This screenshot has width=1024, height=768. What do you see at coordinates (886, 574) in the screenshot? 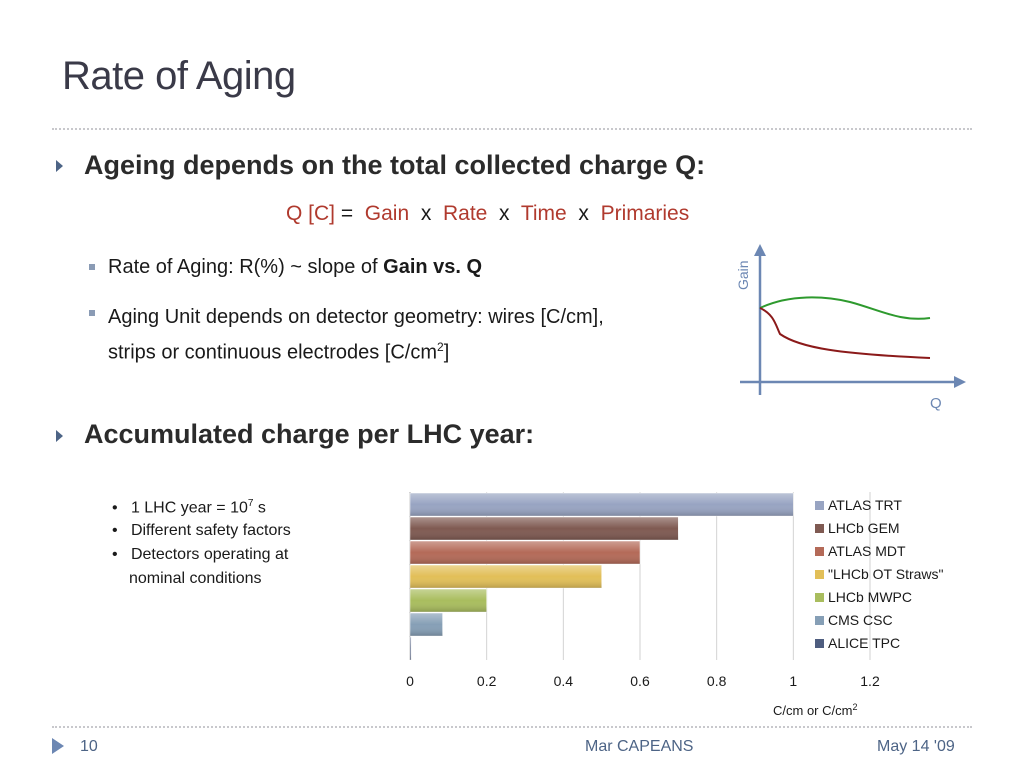
I see `legend-label-3: "LHCb OT Straws"` at bounding box center [886, 574].